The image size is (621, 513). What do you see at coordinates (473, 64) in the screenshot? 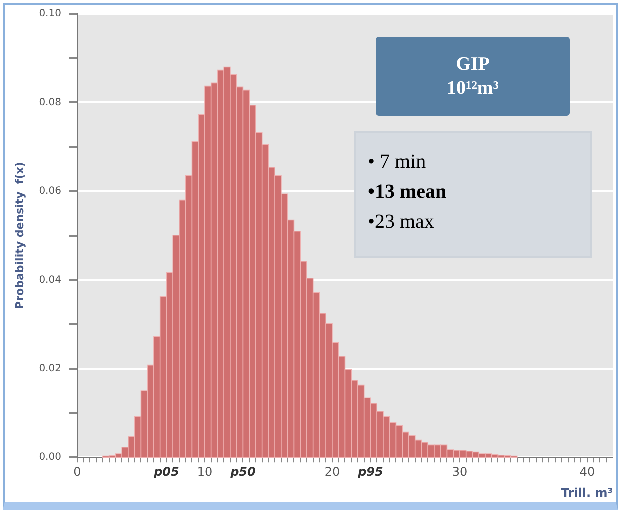
I see `annotation: GIP` at bounding box center [473, 64].